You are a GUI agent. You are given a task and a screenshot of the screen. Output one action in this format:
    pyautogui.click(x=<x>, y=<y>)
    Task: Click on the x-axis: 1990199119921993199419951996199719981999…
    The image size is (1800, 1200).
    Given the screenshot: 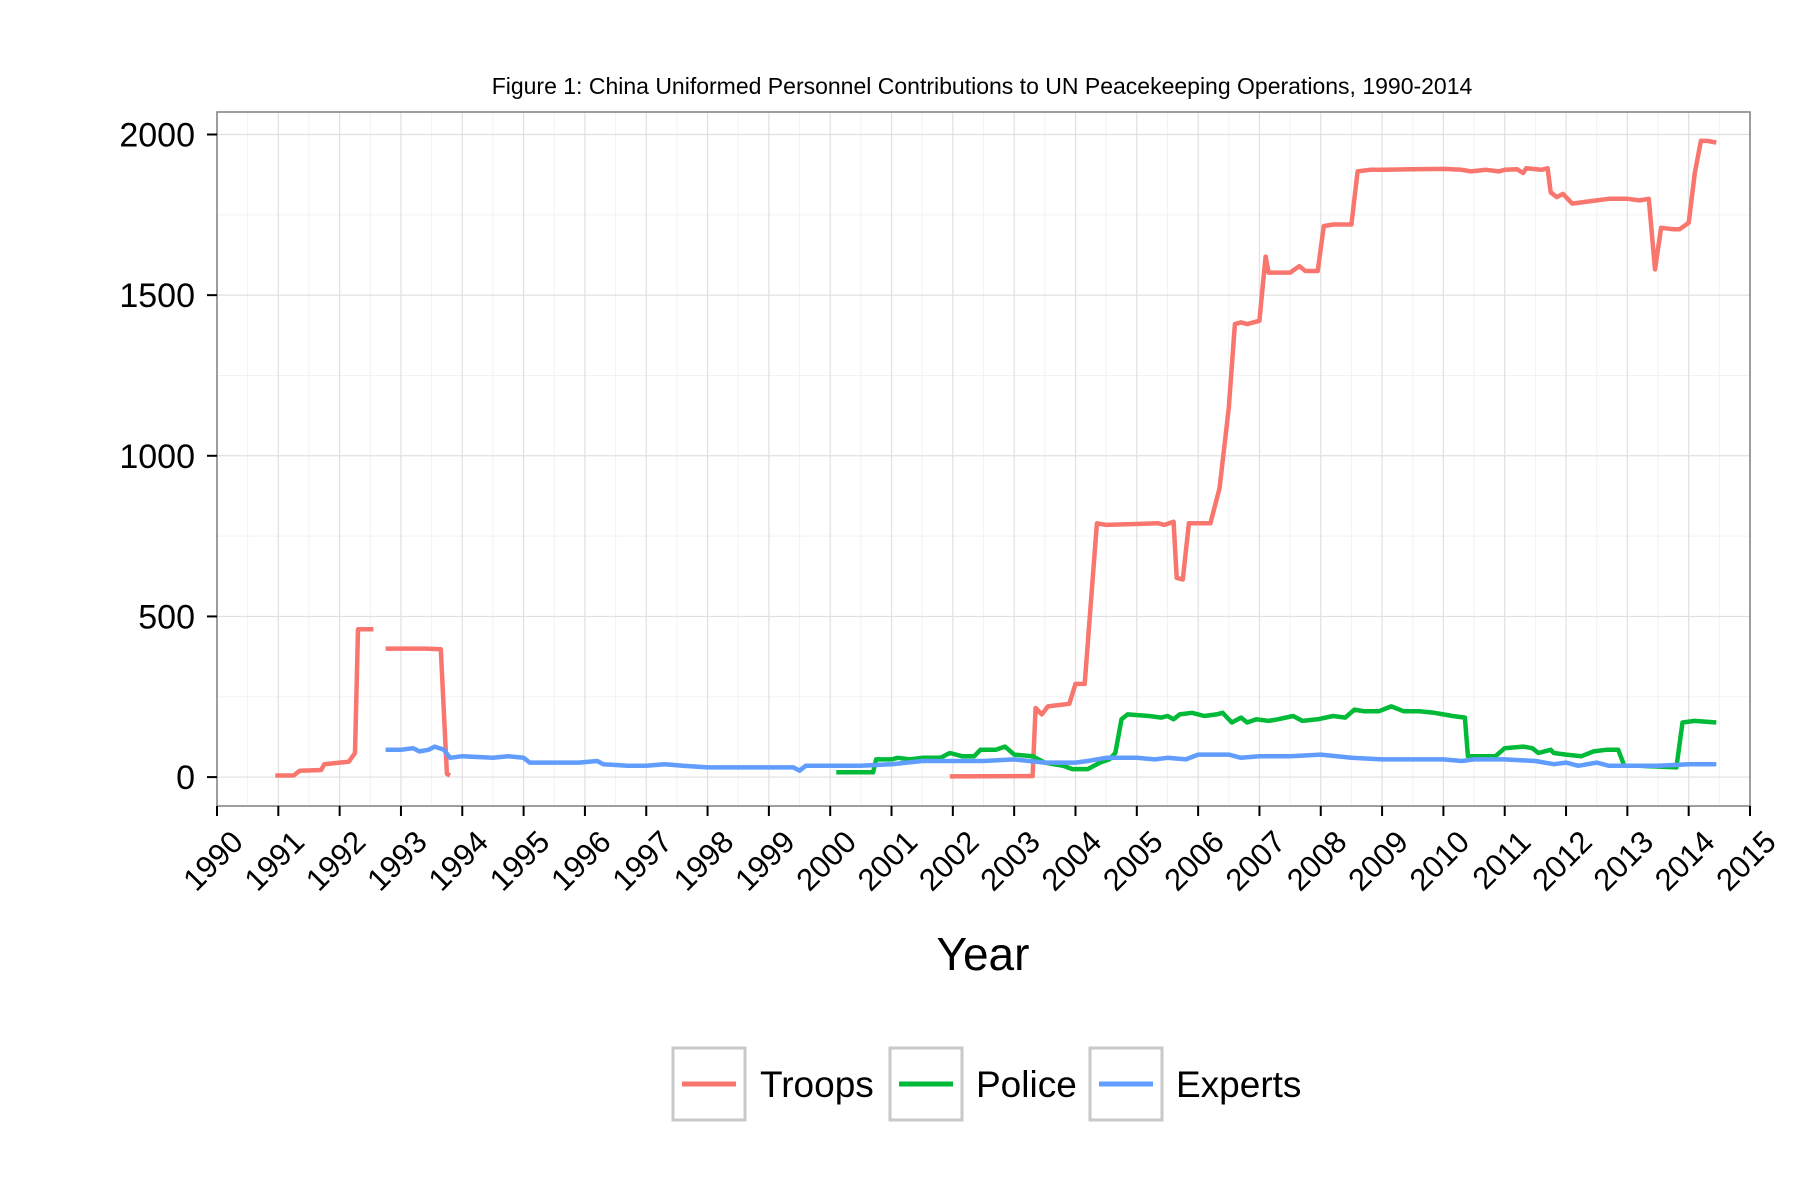 What is the action you would take?
    pyautogui.click(x=979, y=852)
    